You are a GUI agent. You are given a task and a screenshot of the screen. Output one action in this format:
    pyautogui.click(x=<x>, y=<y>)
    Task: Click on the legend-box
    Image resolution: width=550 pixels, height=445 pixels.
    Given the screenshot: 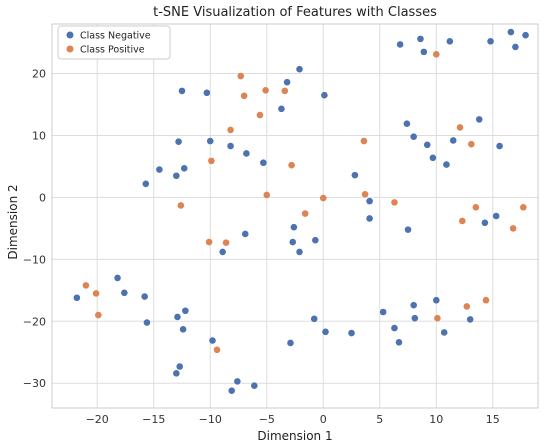 What is the action you would take?
    pyautogui.click(x=114, y=42)
    